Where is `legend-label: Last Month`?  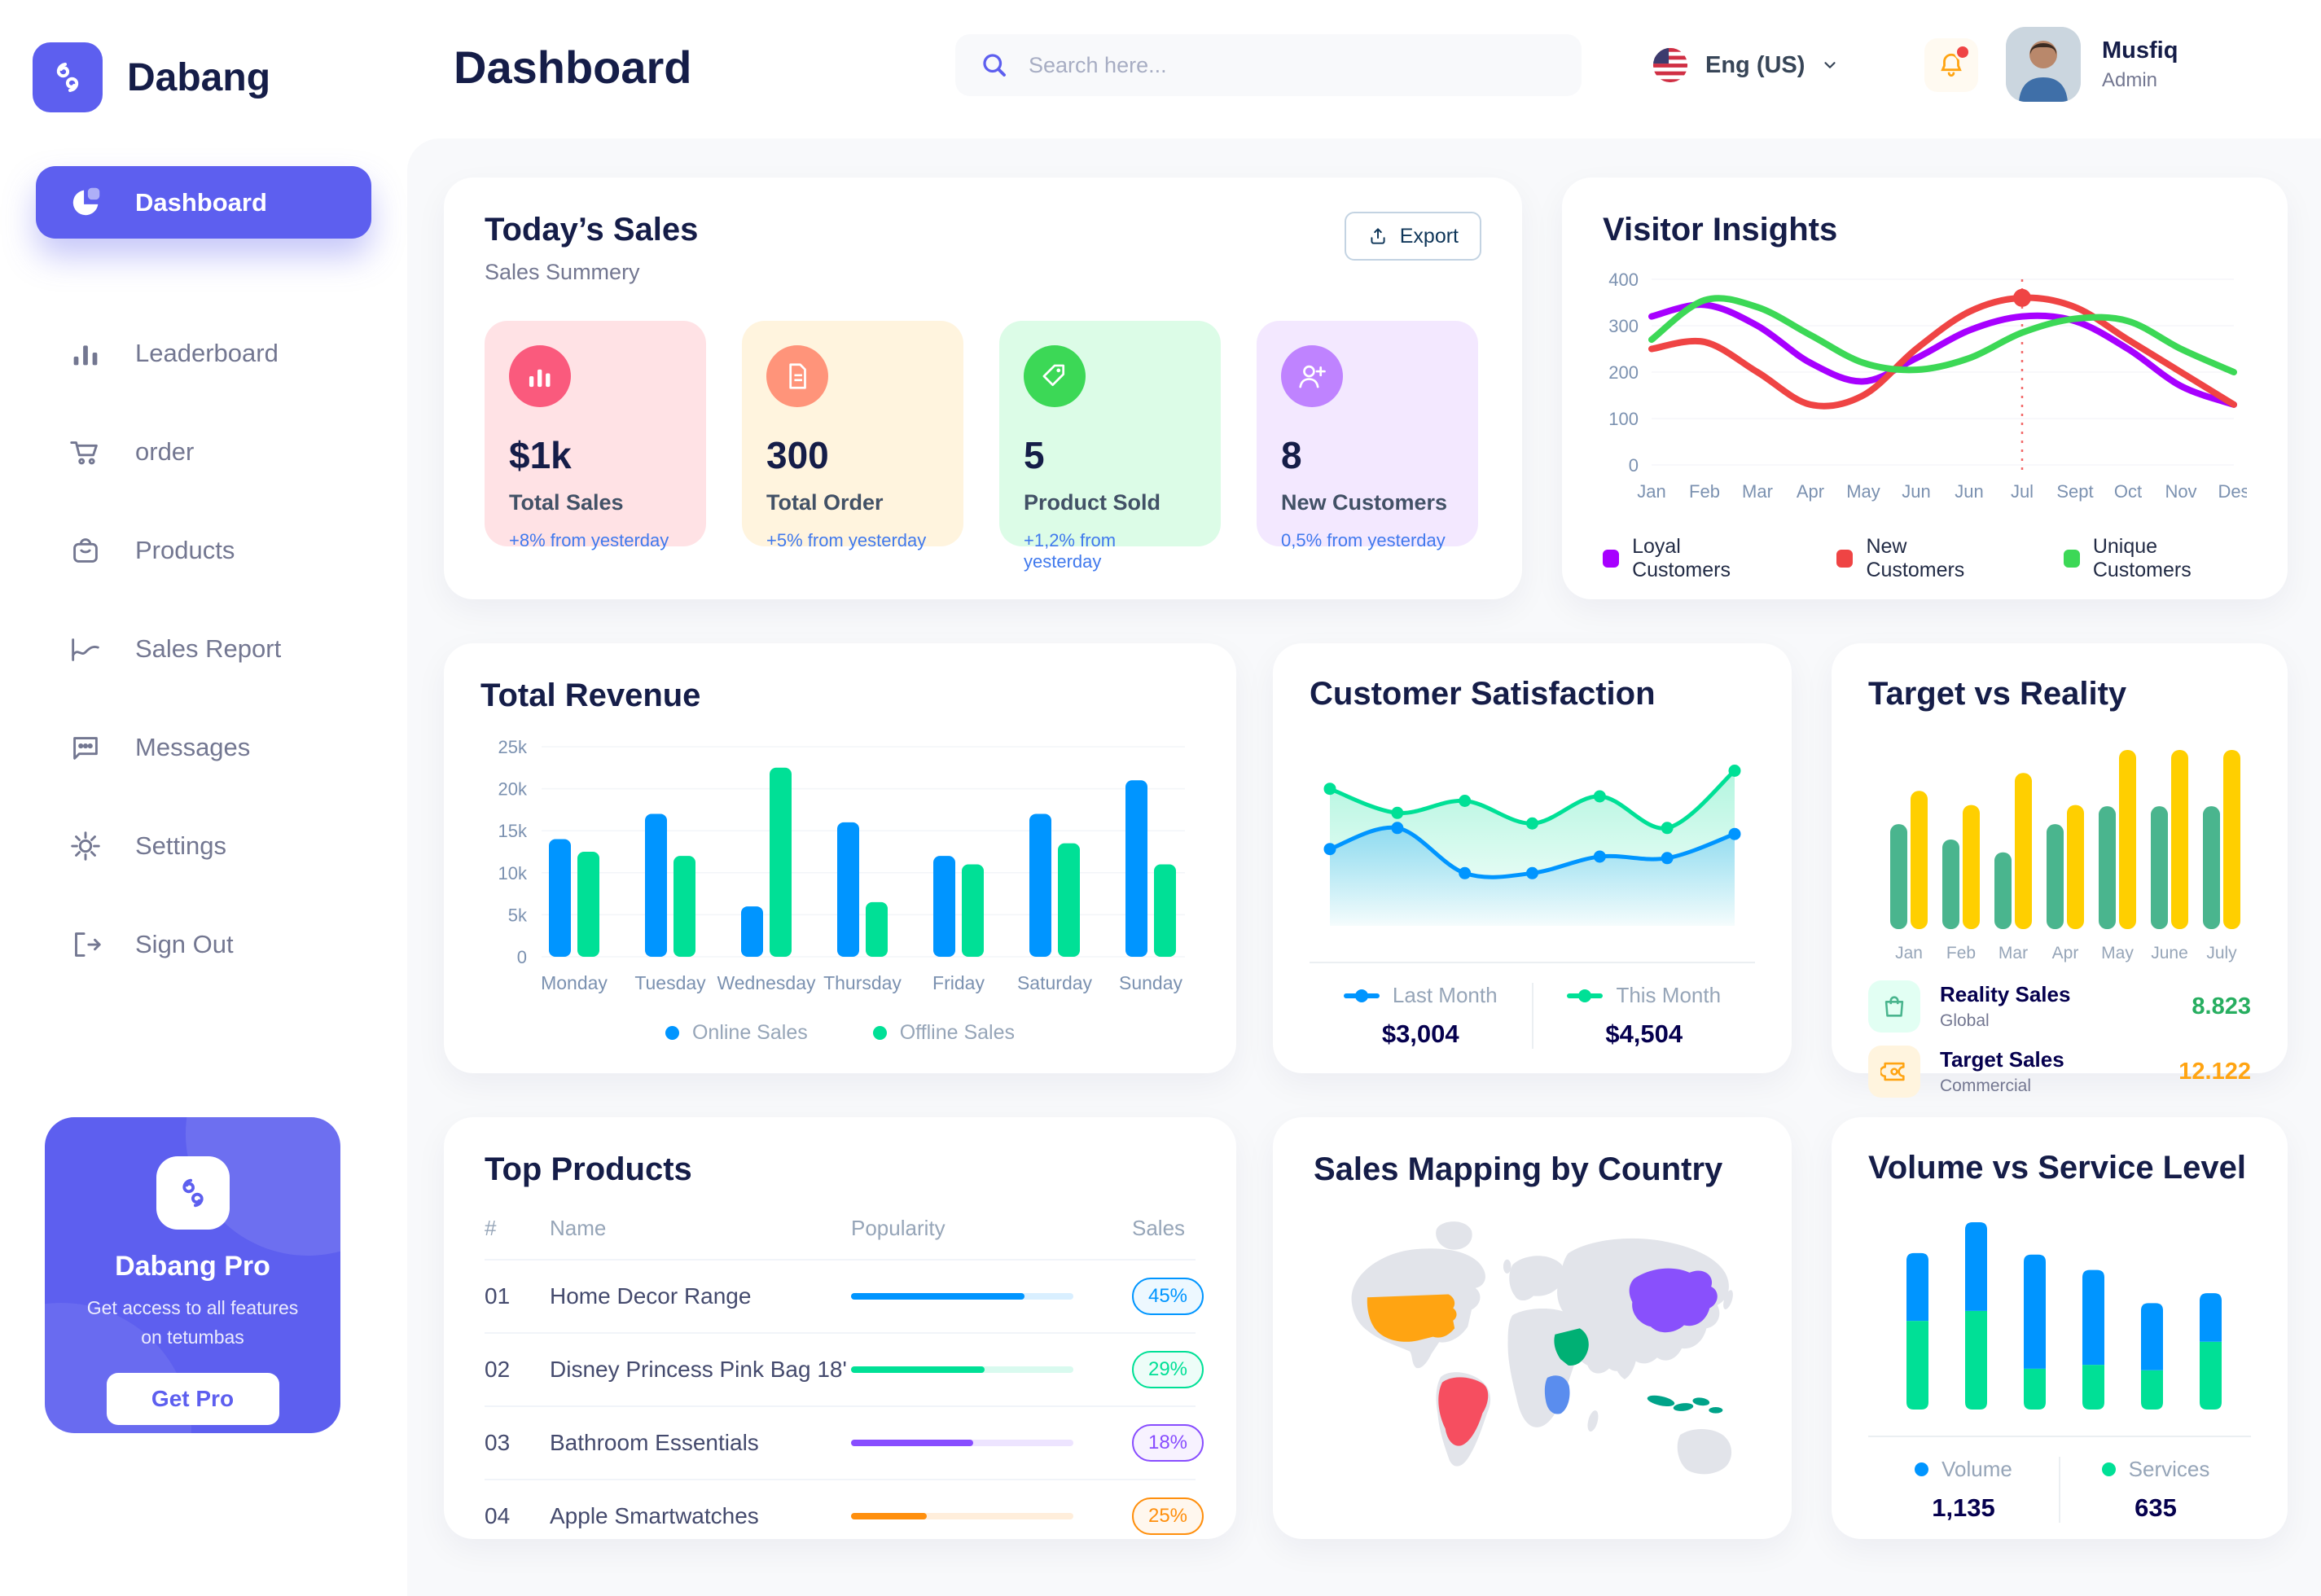 legend-label: Last Month is located at coordinates (1445, 995).